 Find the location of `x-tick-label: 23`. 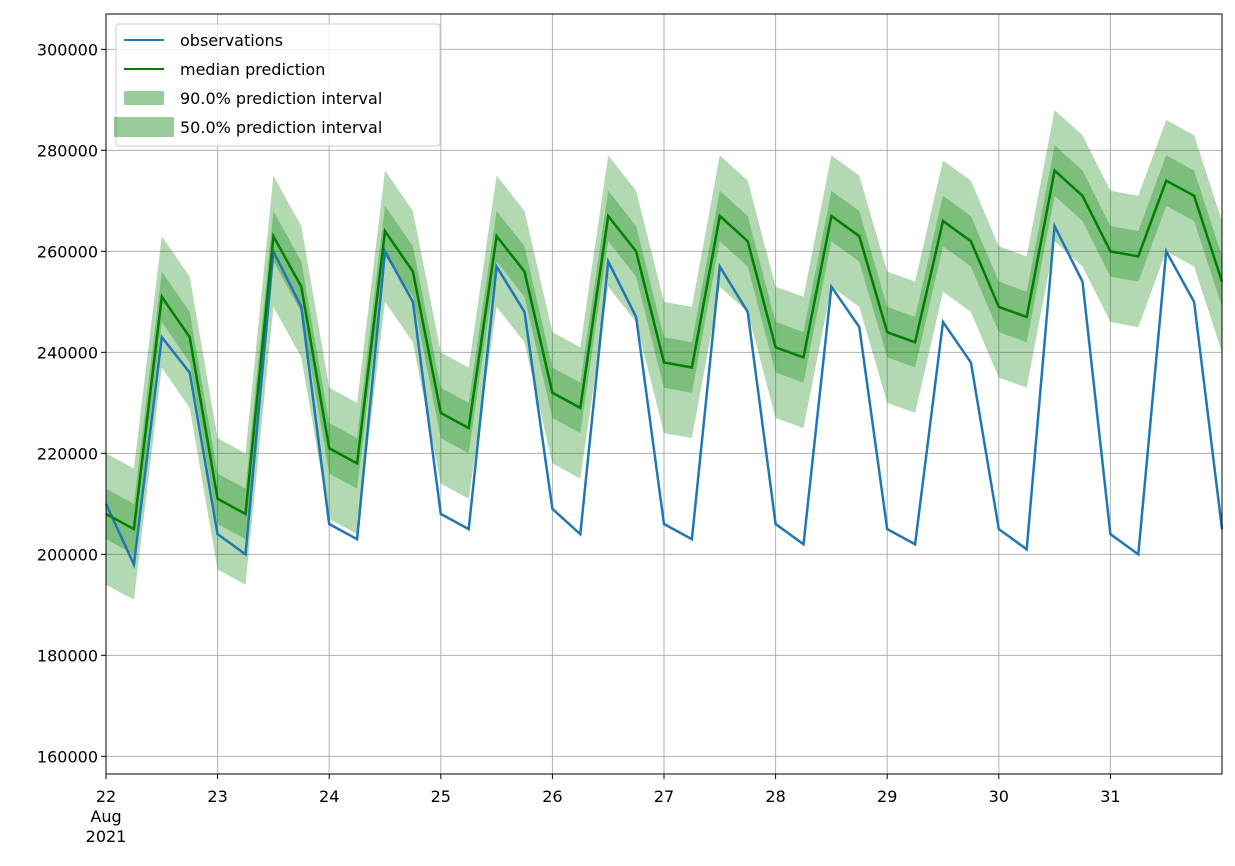

x-tick-label: 23 is located at coordinates (217, 796).